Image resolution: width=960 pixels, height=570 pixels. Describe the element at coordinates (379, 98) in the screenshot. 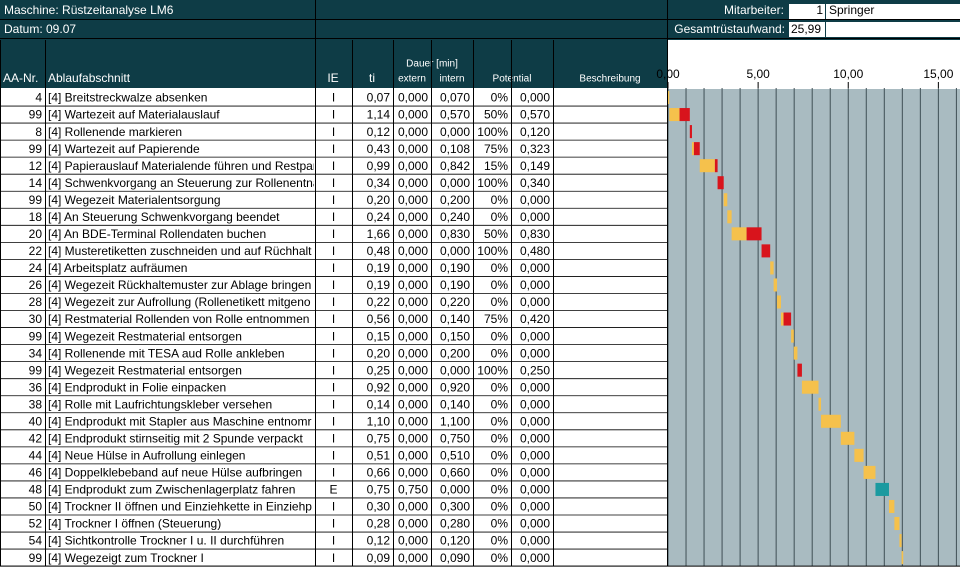

I see `cell-ti: 0,07` at that location.